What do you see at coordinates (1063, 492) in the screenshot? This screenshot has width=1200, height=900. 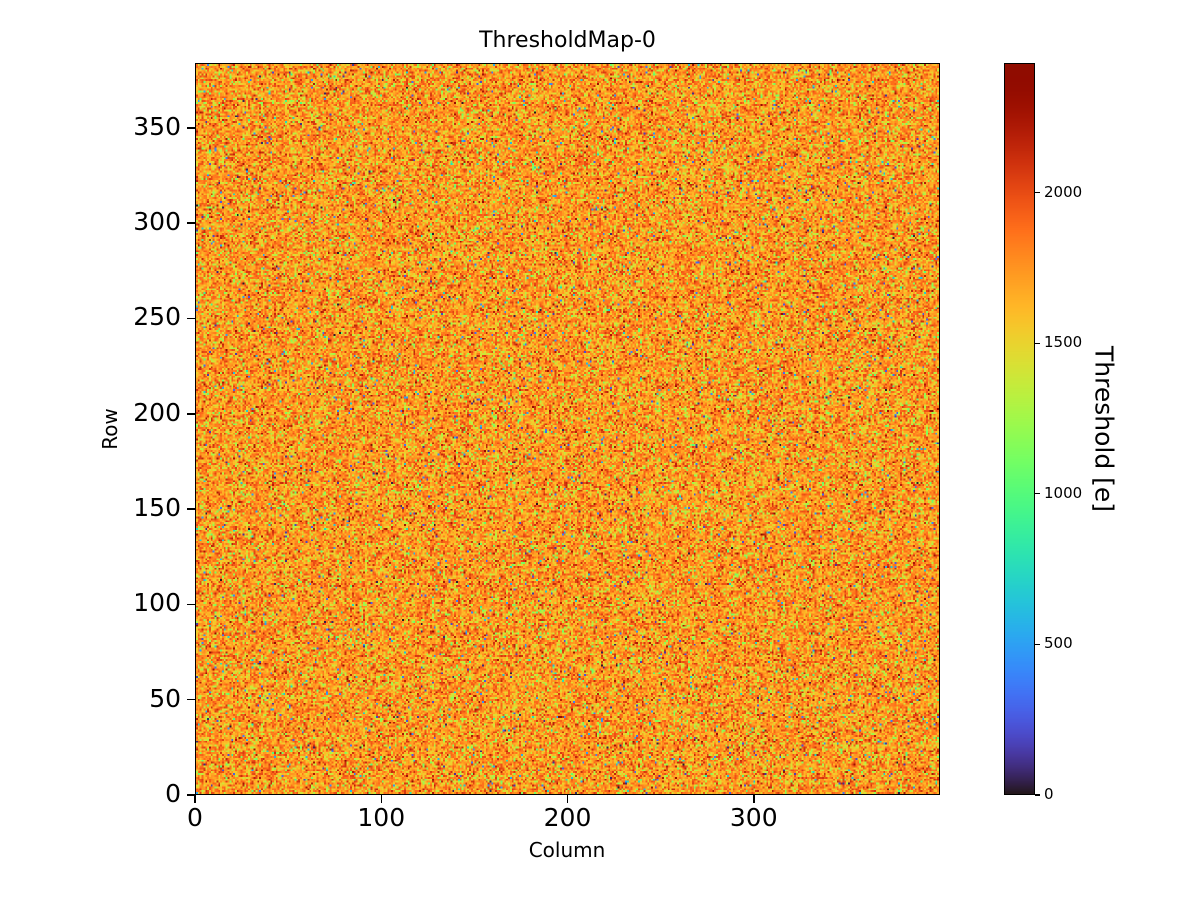 I see `colorbar-tick-label: 1000` at bounding box center [1063, 492].